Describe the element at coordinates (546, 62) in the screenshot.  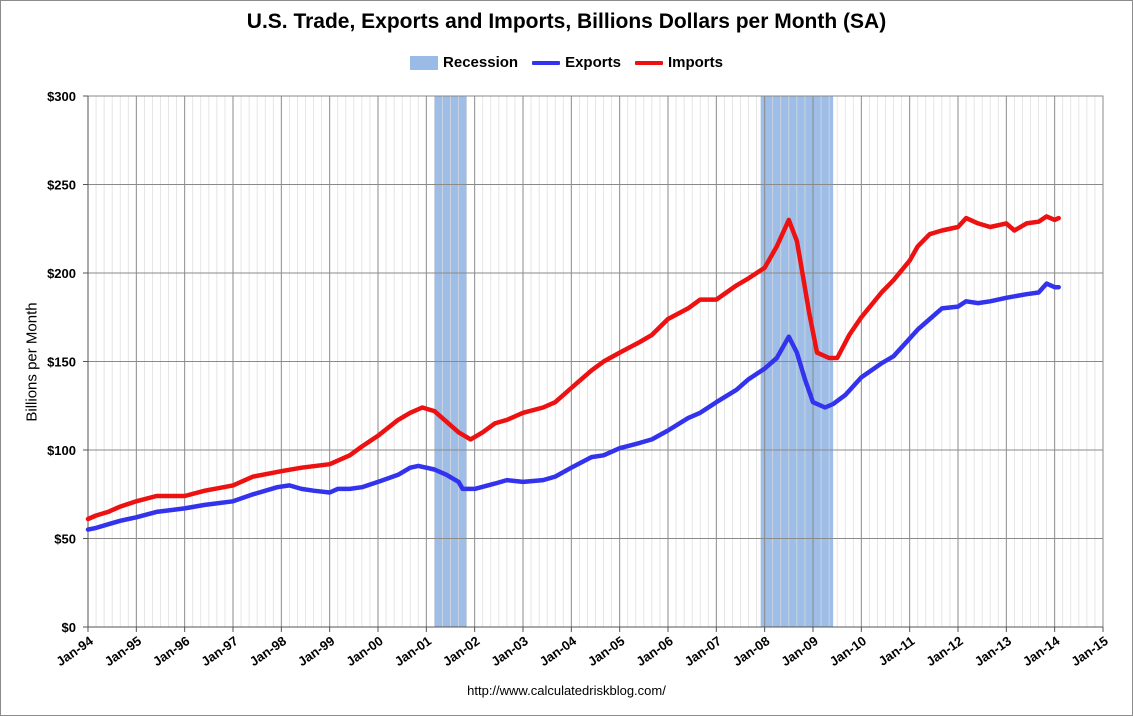
I see `legend-swatch-exports` at that location.